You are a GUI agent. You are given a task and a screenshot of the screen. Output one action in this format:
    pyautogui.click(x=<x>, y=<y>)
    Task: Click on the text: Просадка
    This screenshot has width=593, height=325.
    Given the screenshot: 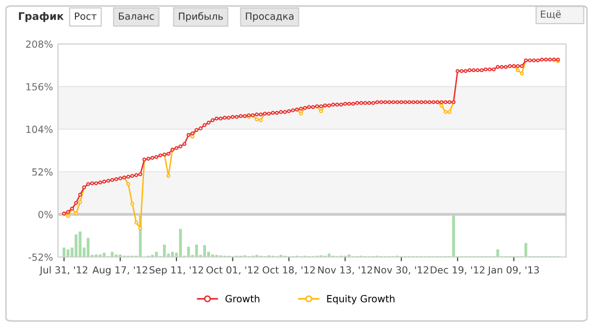 What is the action you would take?
    pyautogui.click(x=270, y=17)
    